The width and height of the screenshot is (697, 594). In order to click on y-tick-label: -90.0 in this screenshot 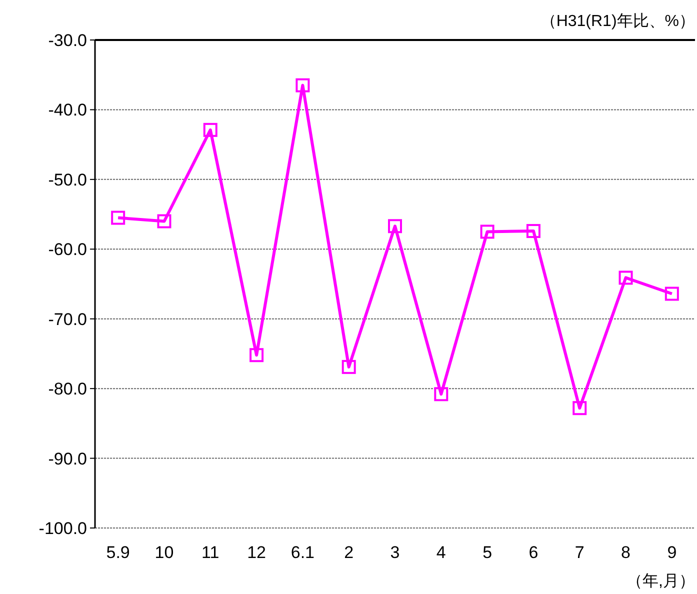, I will do `click(67, 458)`.